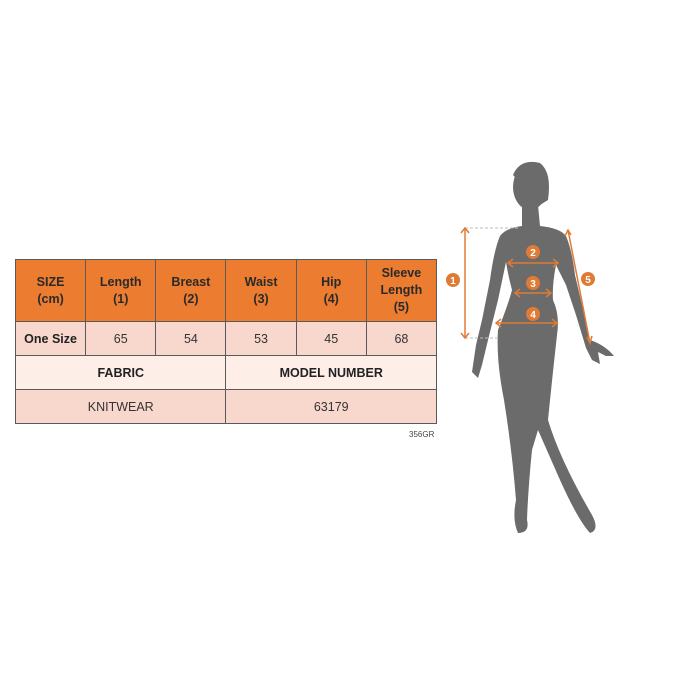 The width and height of the screenshot is (700, 700). I want to click on marker-5: 5, so click(588, 279).